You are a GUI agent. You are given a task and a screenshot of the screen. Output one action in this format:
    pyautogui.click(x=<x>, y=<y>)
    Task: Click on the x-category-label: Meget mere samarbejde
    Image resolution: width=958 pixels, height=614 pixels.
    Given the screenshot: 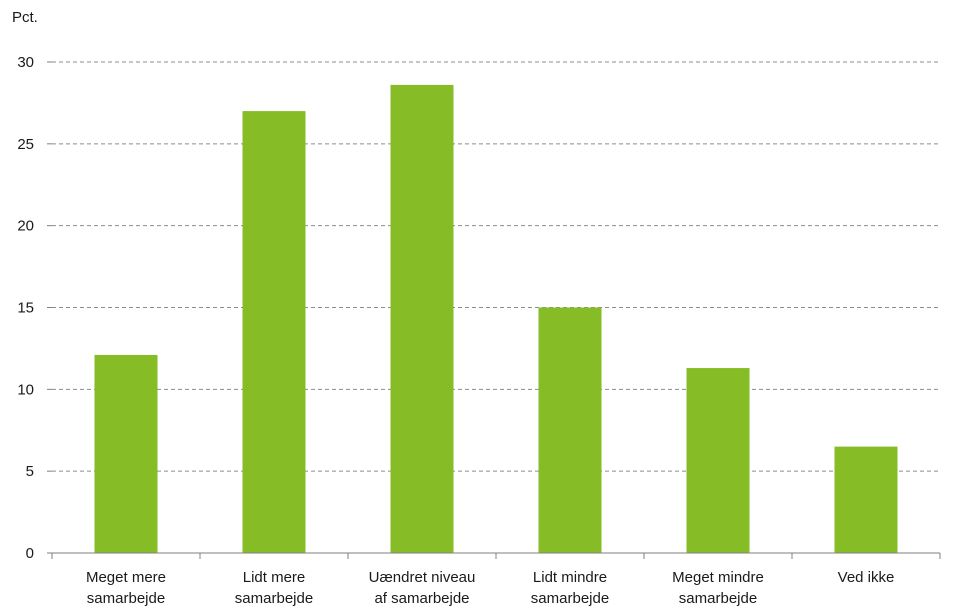 What is the action you would take?
    pyautogui.click(x=126, y=588)
    